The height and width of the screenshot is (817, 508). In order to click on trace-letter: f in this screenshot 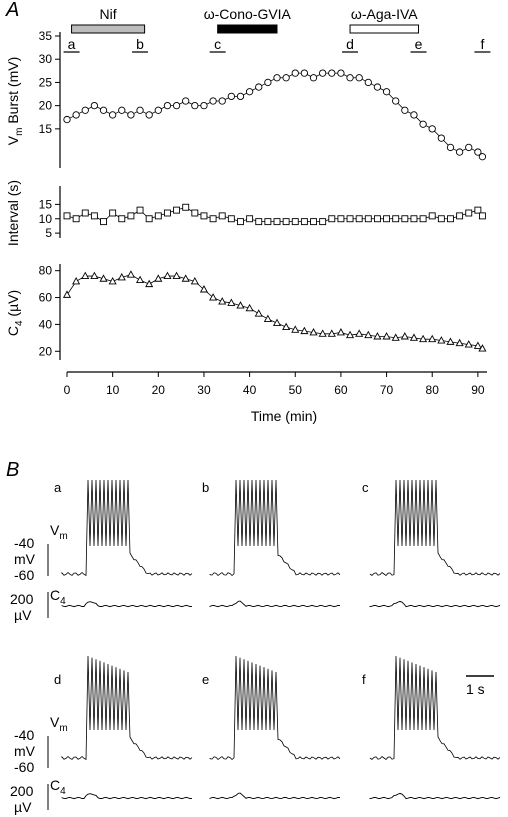, I will do `click(364, 679)`.